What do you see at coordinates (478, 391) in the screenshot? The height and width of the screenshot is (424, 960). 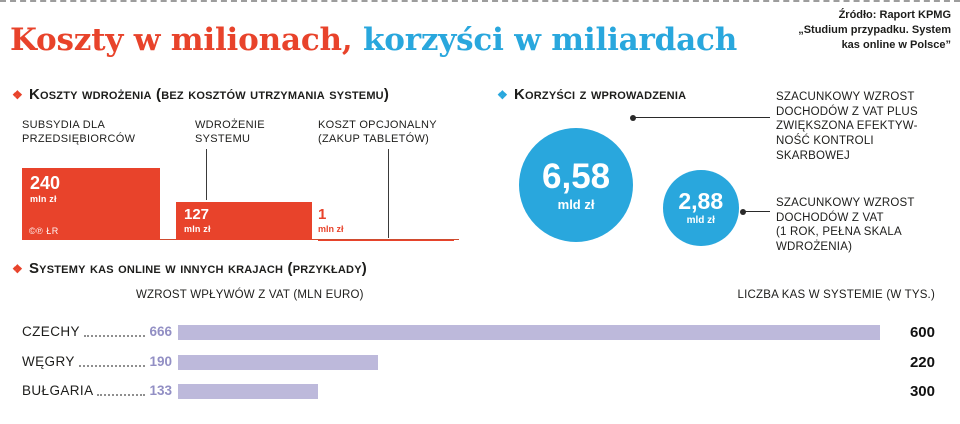 I see `country-row-bulgaria: BUŁGARIA 133 300` at bounding box center [478, 391].